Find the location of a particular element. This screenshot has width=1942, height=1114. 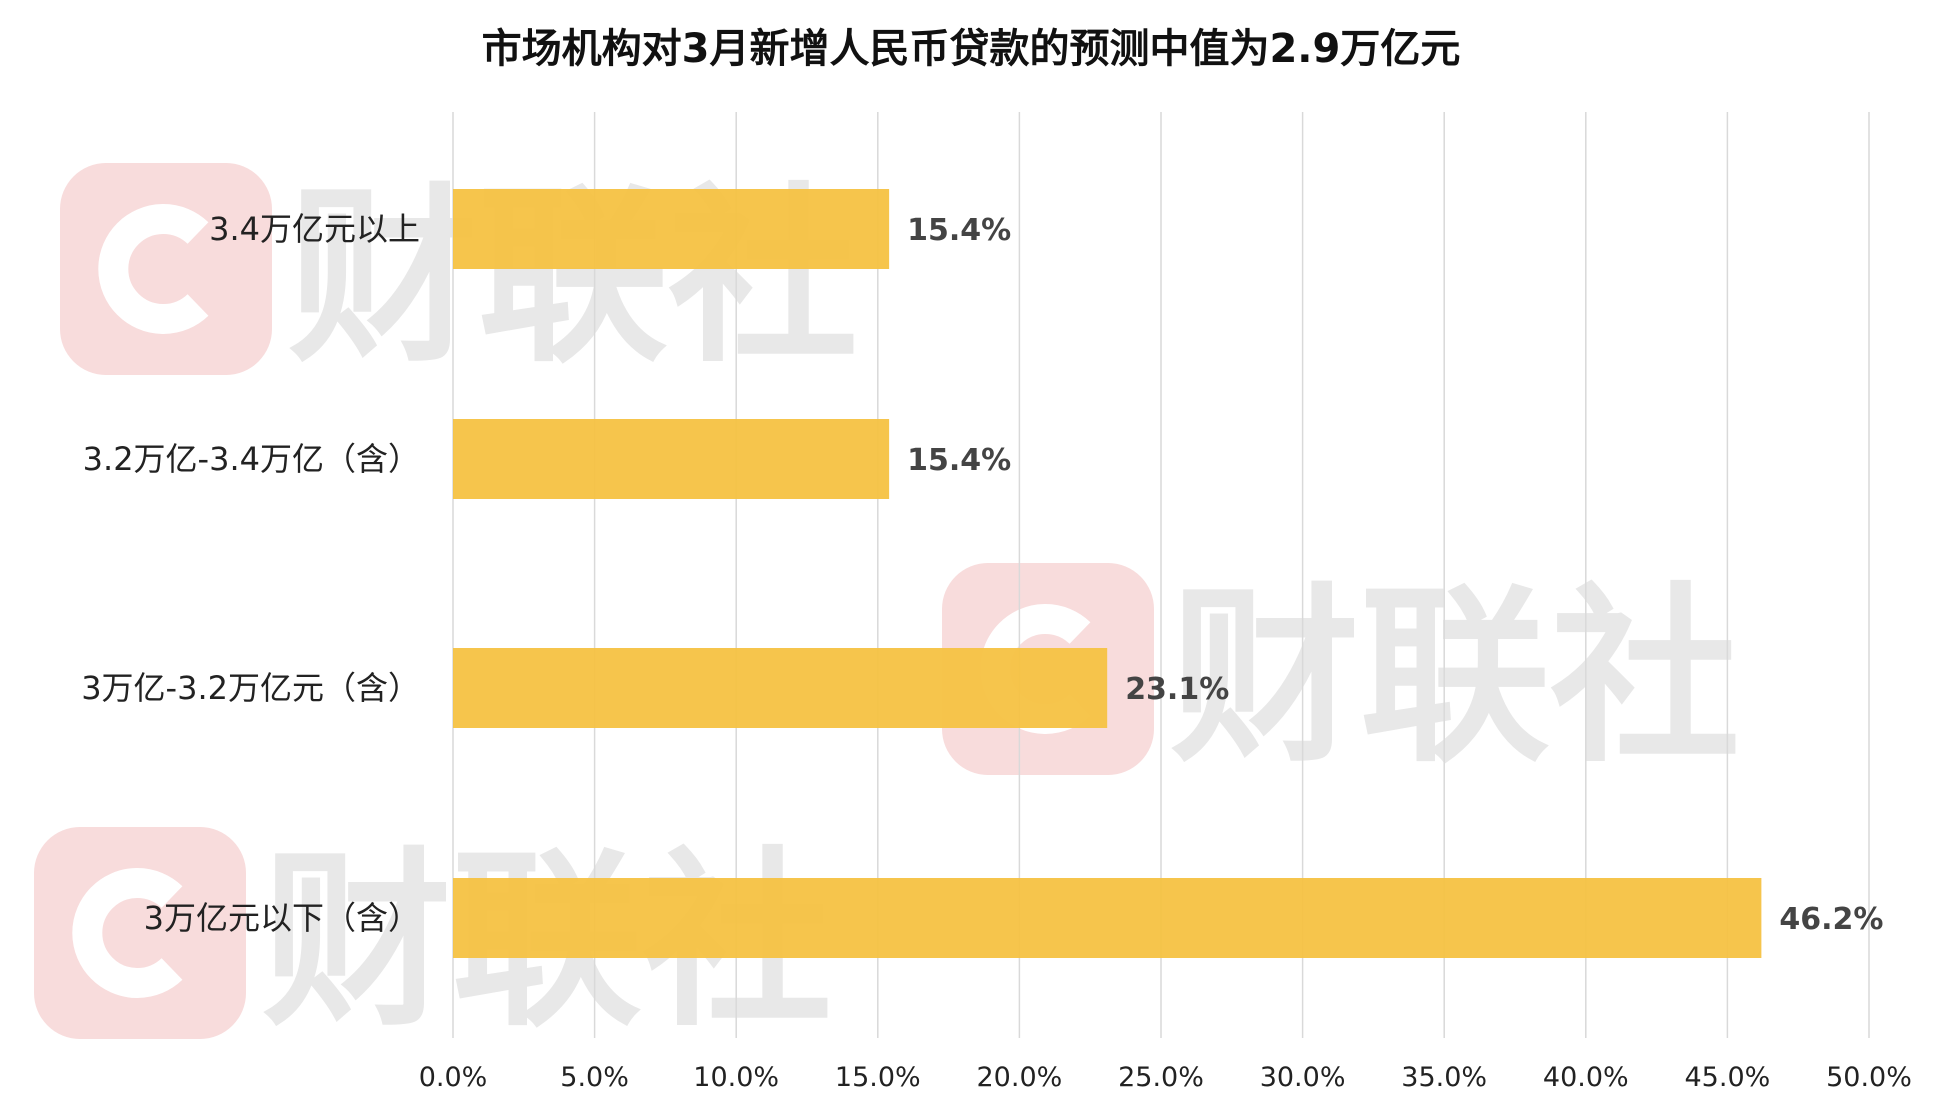

chart-title: 市场机构对3月新增人民币贷款的预测中值为2.9万亿元 is located at coordinates (971, 49).